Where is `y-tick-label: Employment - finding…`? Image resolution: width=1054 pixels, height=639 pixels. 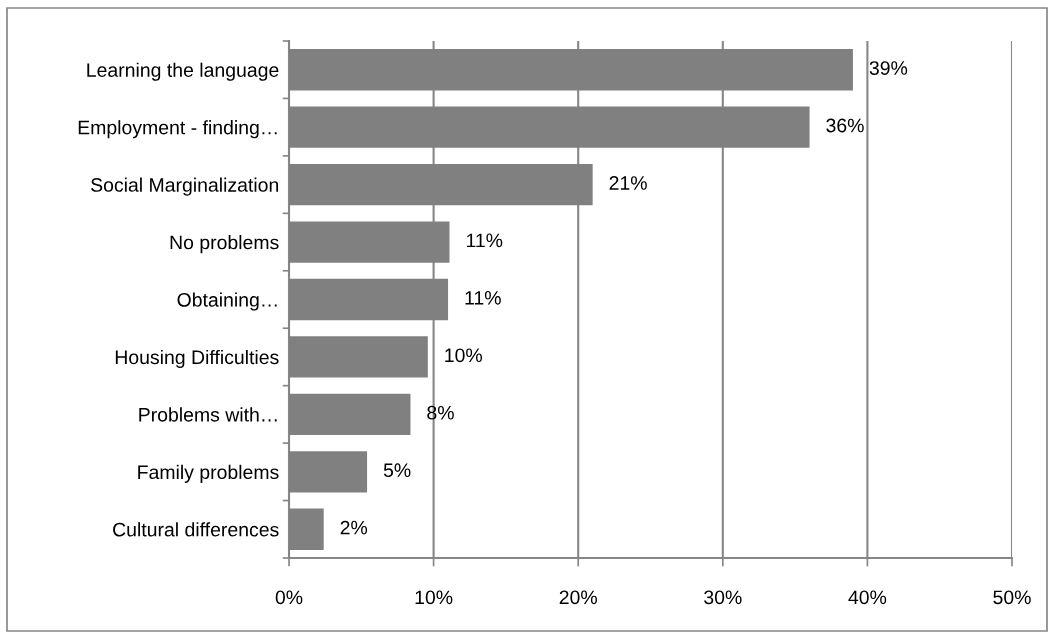 y-tick-label: Employment - finding… is located at coordinates (177, 129).